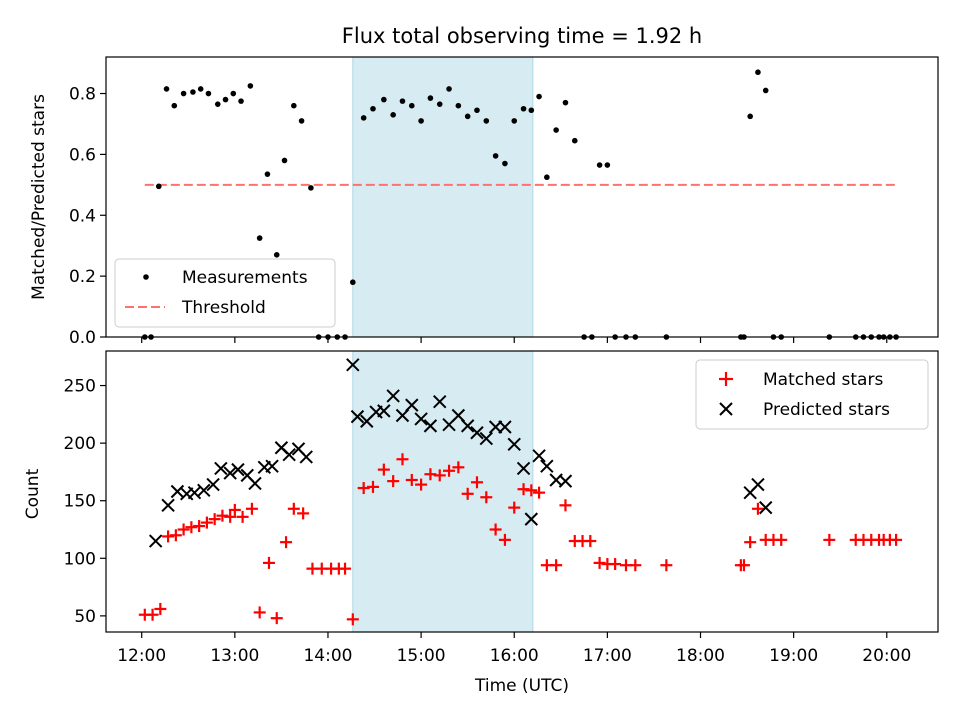 Image resolution: width=960 pixels, height=720 pixels. What do you see at coordinates (521, 686) in the screenshot?
I see `x-axis-label: Time (UTC)` at bounding box center [521, 686].